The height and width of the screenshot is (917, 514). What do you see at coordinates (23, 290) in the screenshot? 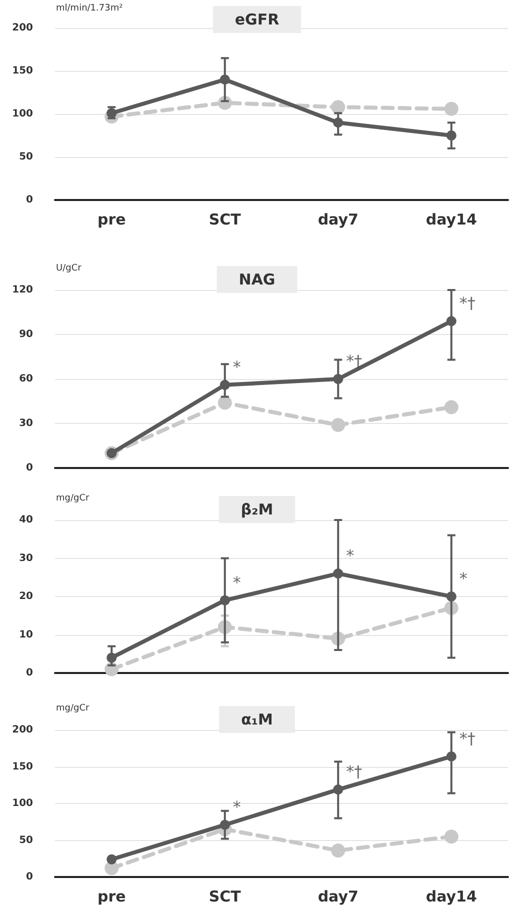
I see `y-tick-label: 120` at bounding box center [23, 290].